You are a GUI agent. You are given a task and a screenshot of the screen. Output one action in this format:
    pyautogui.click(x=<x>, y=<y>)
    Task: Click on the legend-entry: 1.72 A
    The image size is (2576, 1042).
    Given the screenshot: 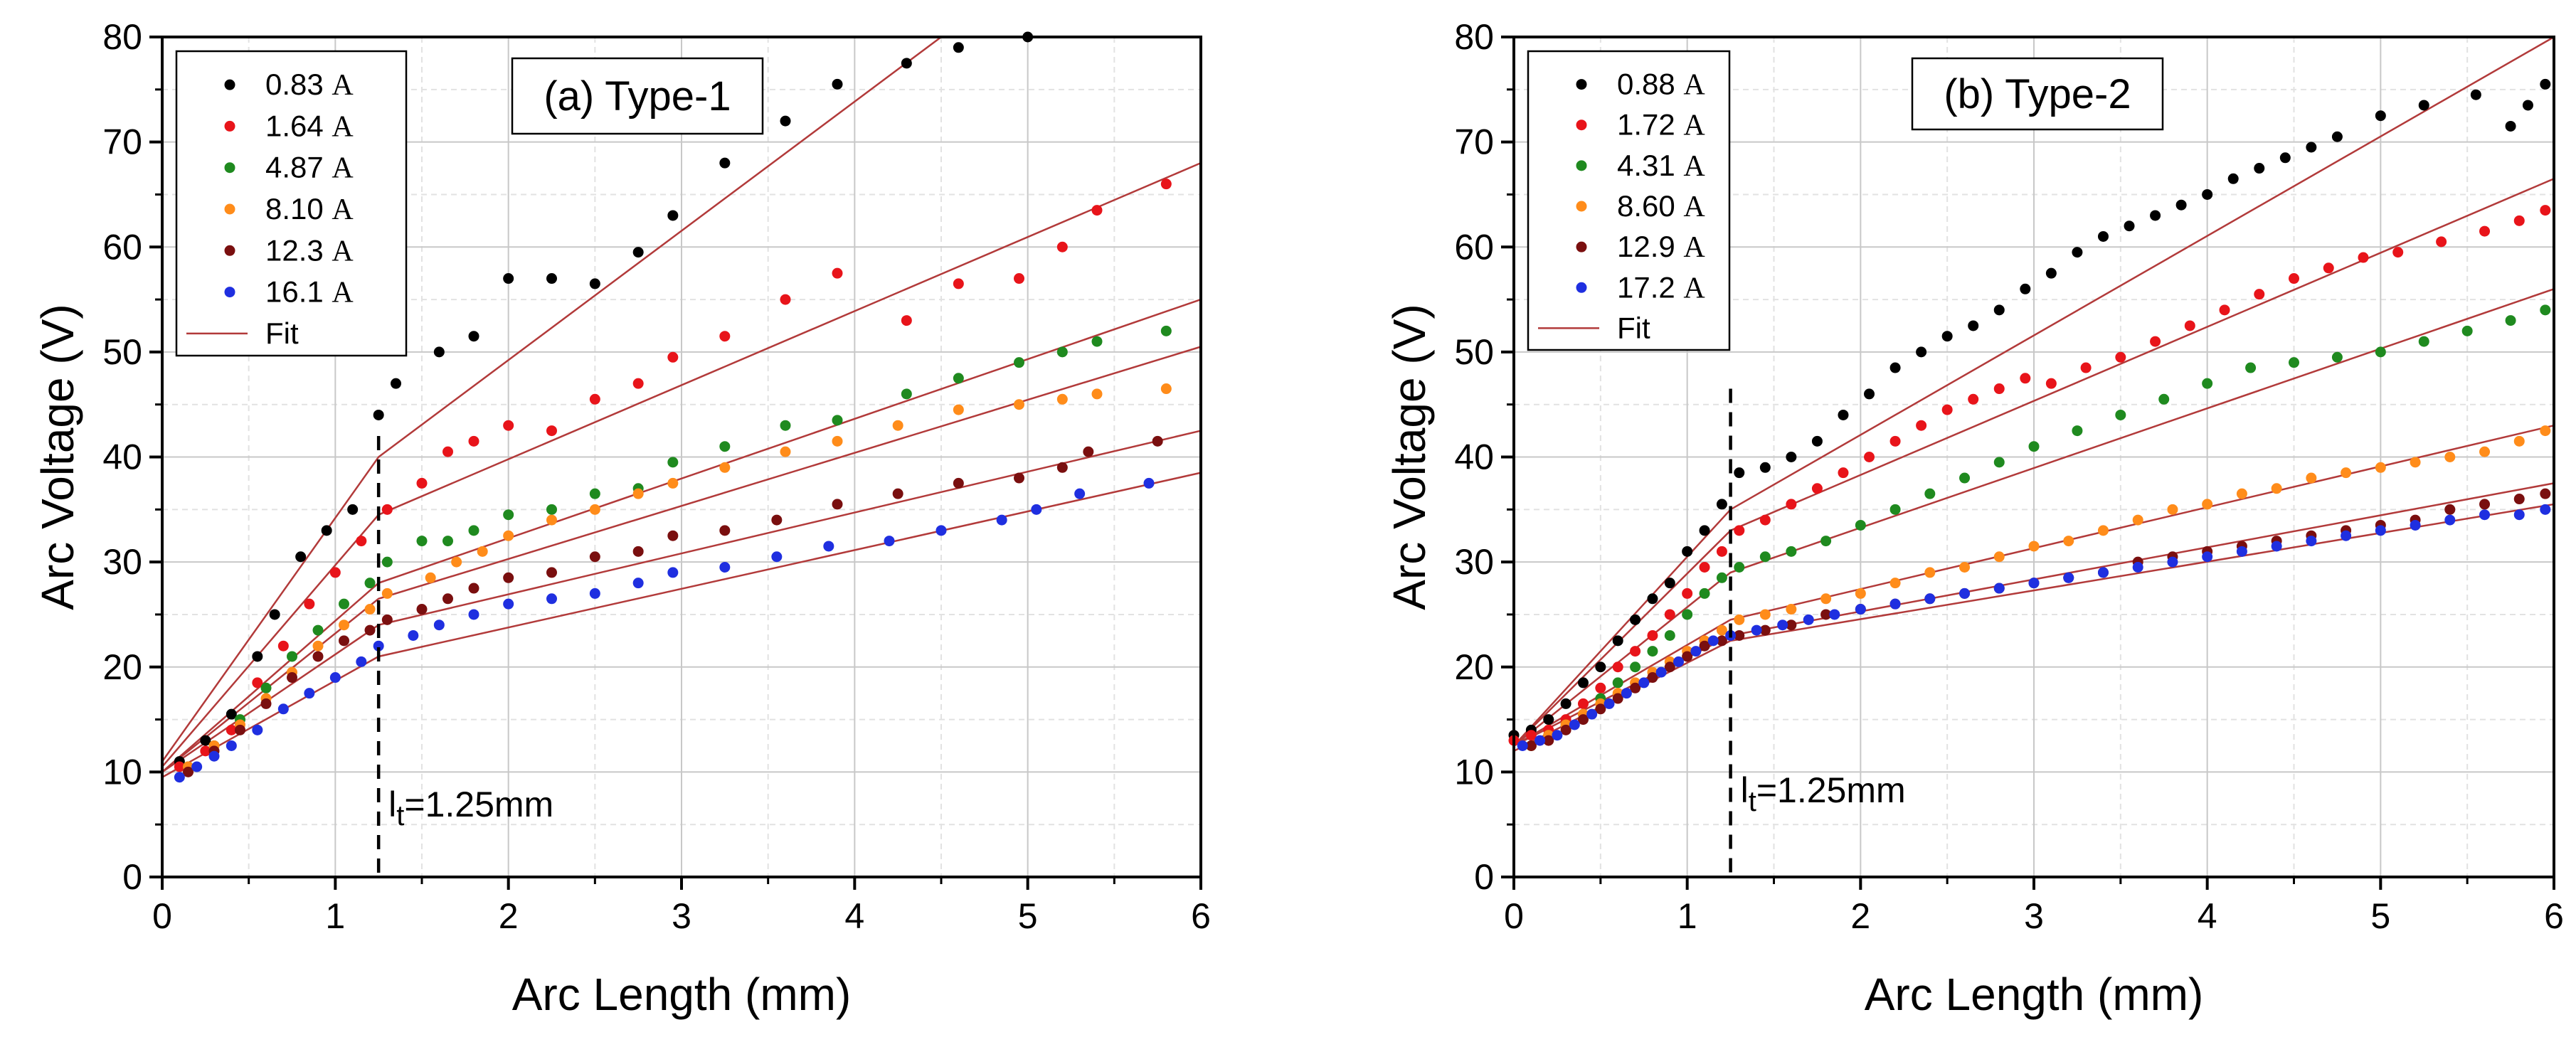 What is the action you would take?
    pyautogui.click(x=1661, y=125)
    